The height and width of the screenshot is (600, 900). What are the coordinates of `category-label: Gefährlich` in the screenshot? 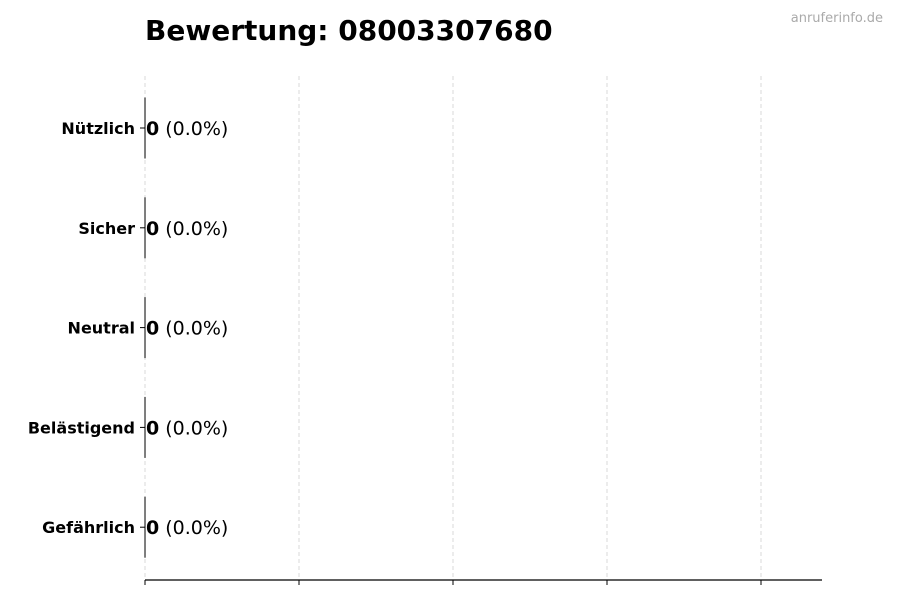 It's located at (88, 527).